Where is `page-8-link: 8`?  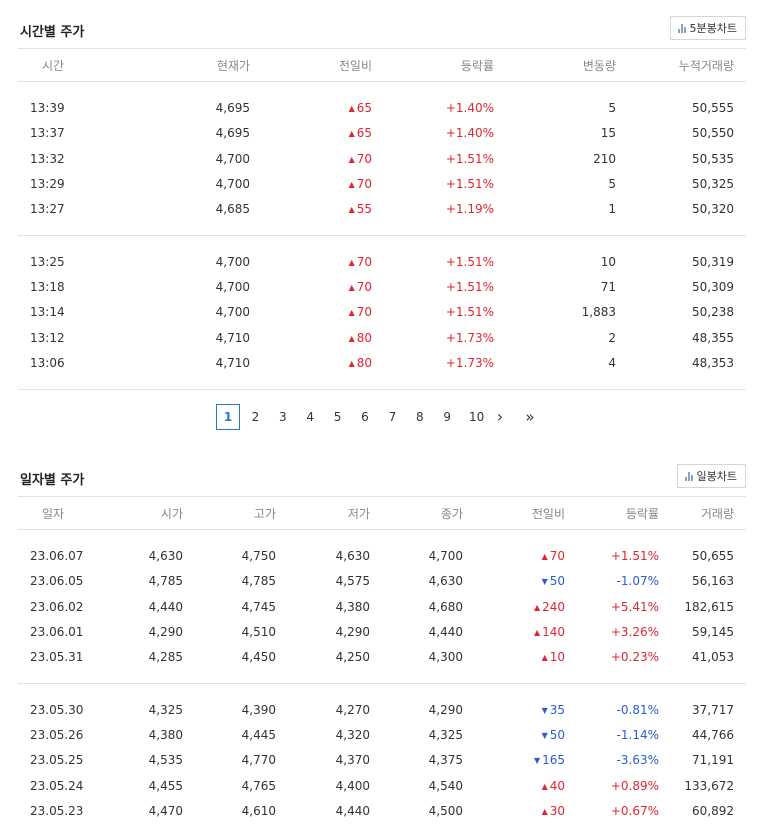 page-8-link: 8 is located at coordinates (419, 417).